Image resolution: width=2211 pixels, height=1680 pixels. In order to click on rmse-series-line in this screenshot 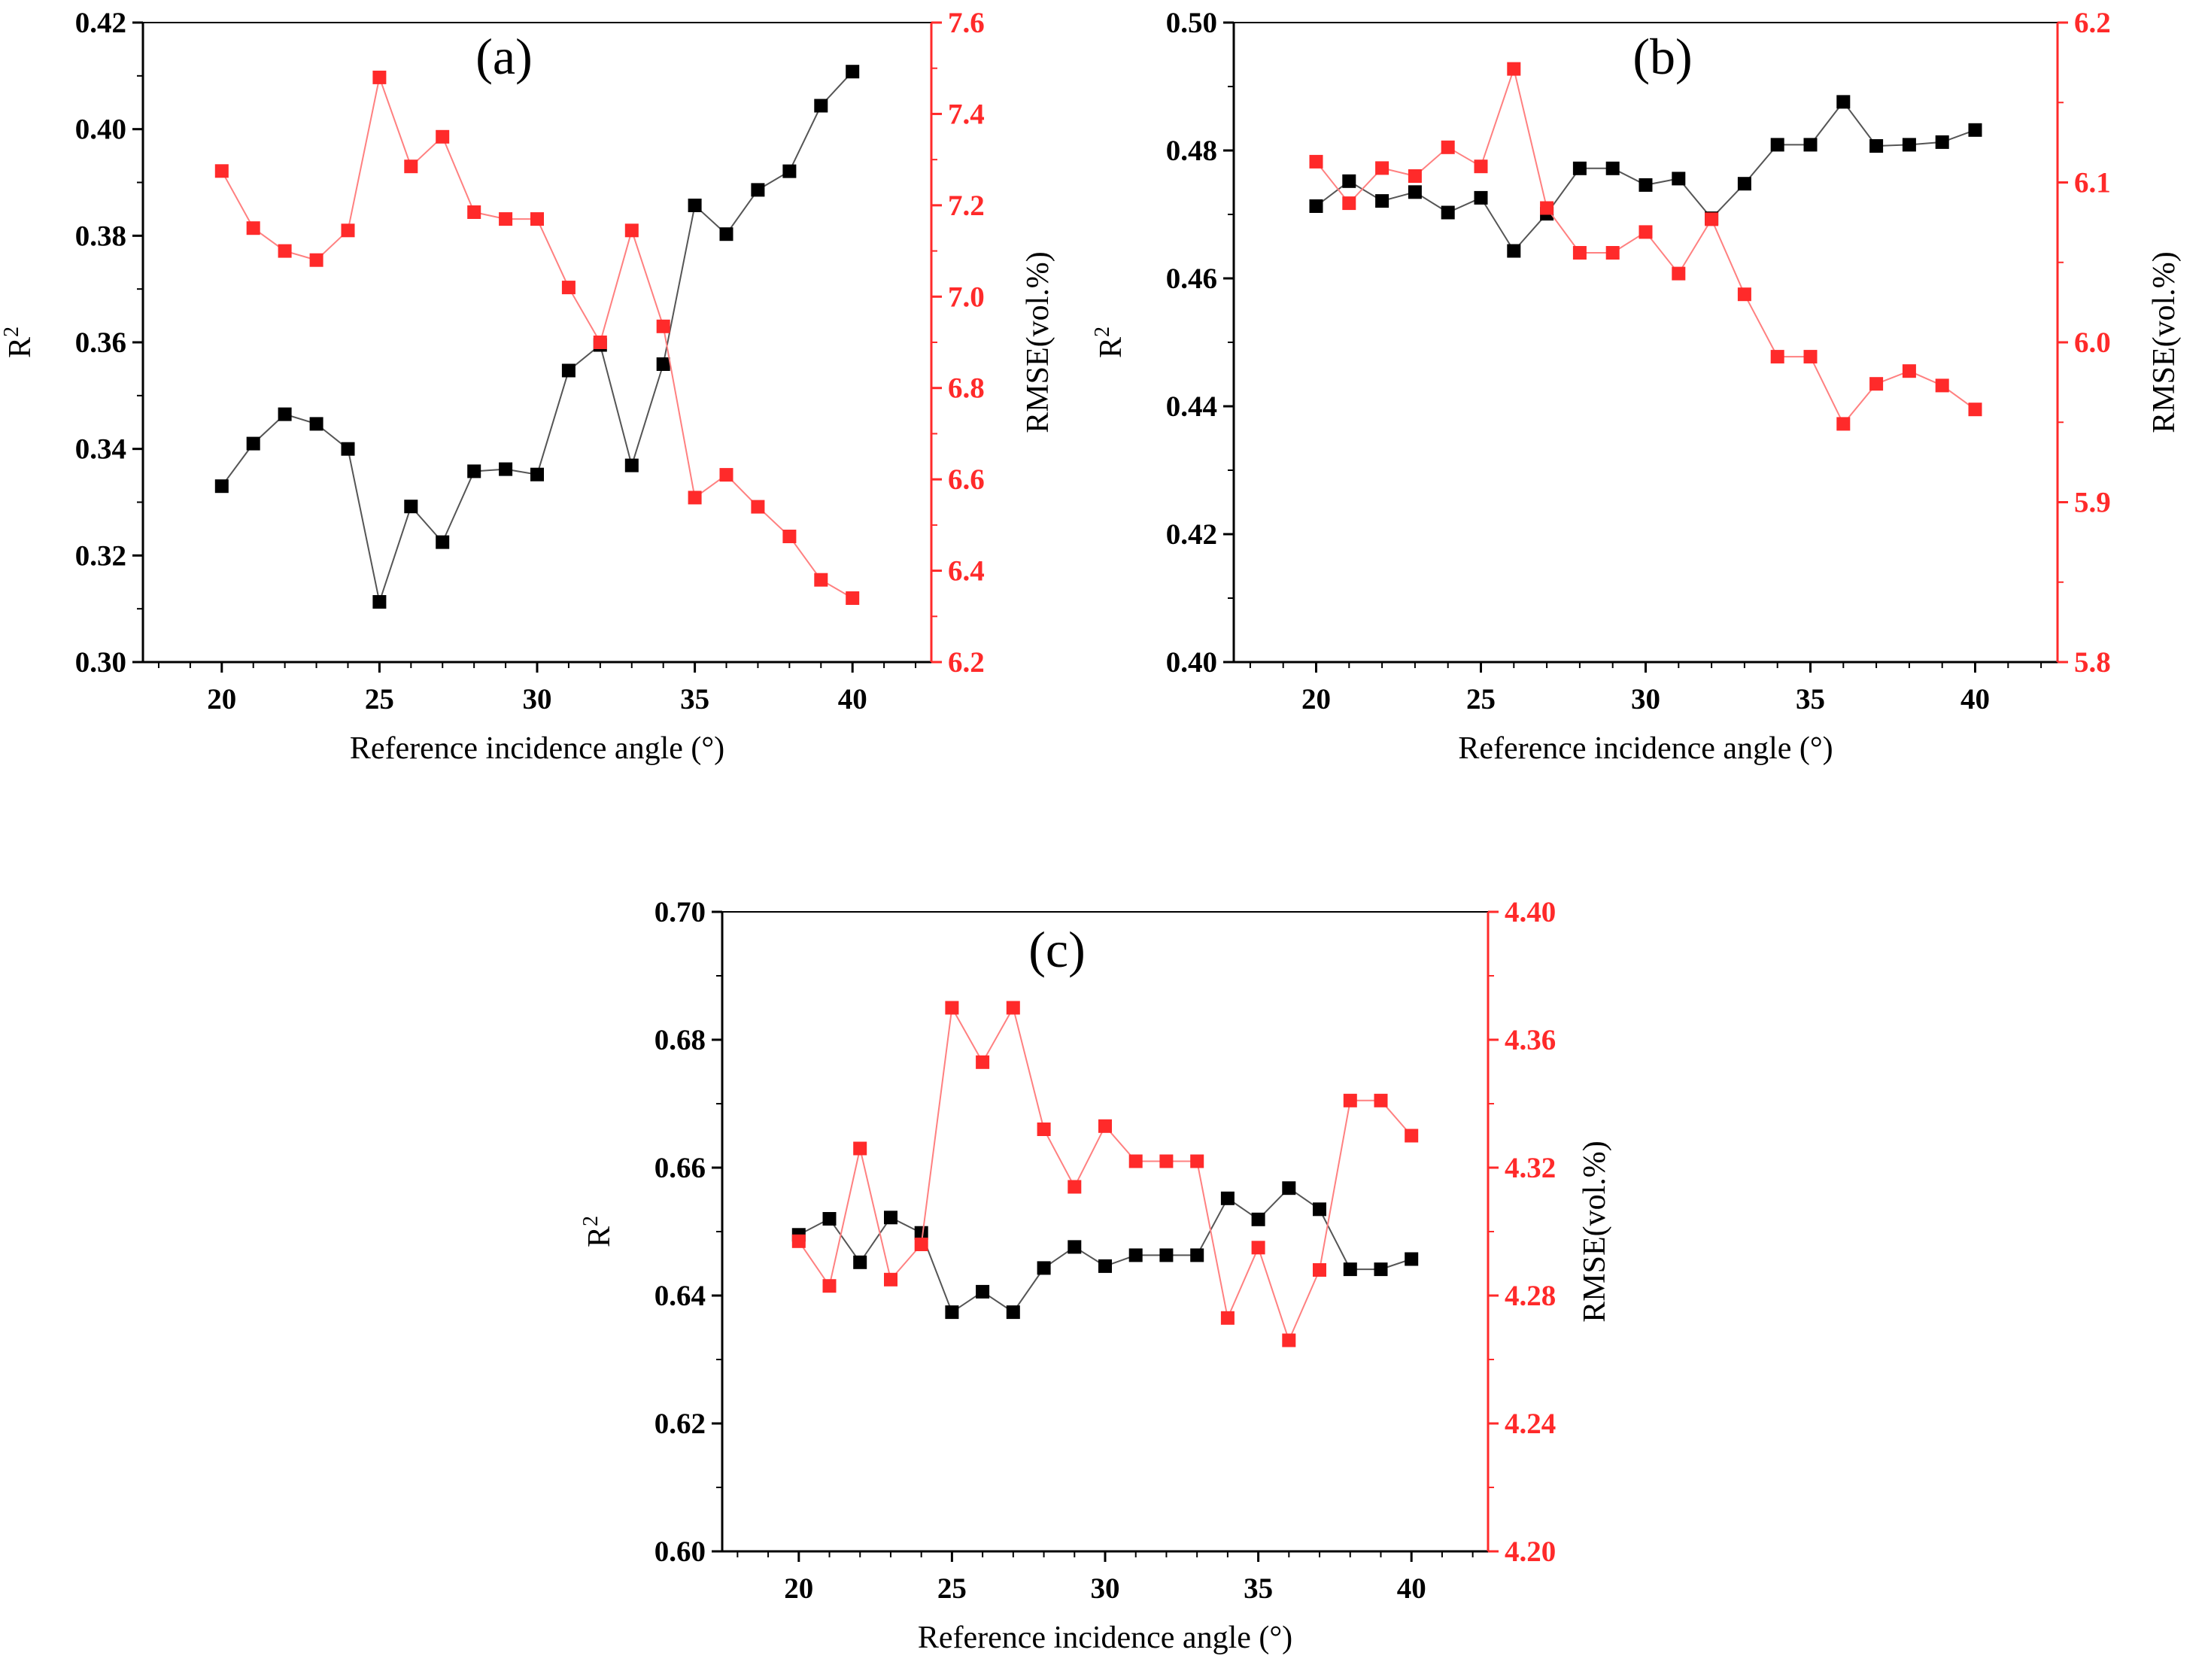, I will do `click(1646, 245)`.